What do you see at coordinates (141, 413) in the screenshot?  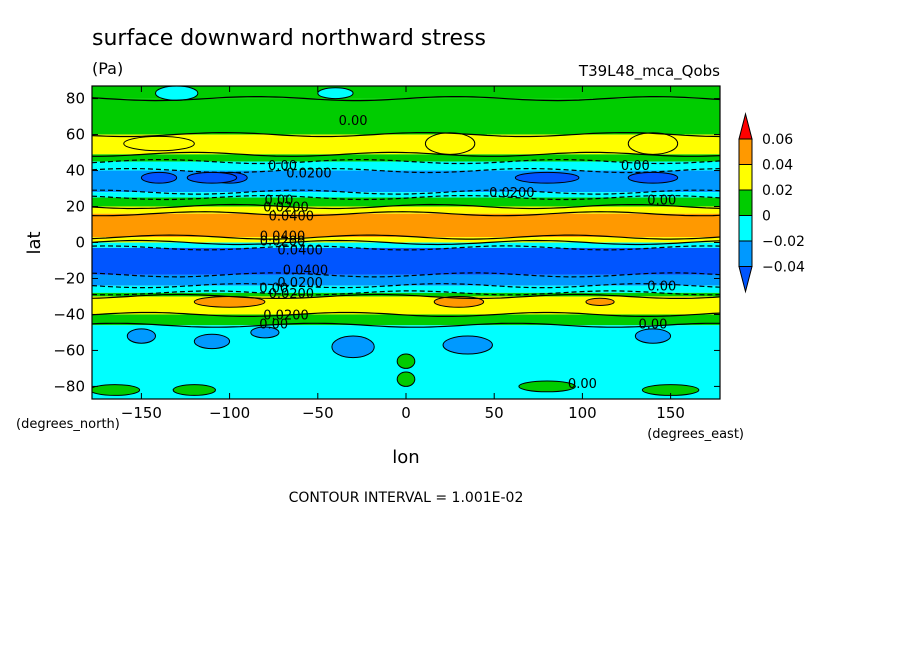 I see `x-tick-label: −150` at bounding box center [141, 413].